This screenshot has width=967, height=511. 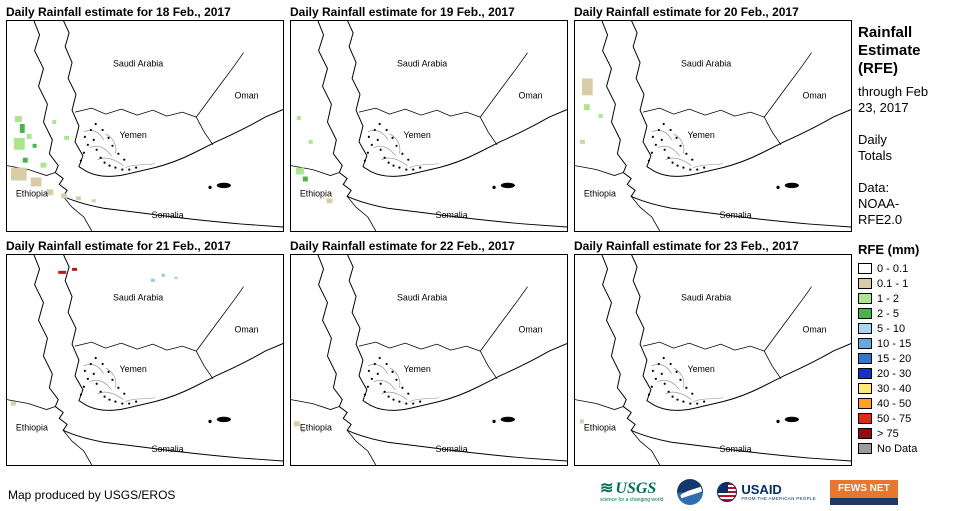 I want to click on eritrea-ethiopia-border, so click(x=315, y=404).